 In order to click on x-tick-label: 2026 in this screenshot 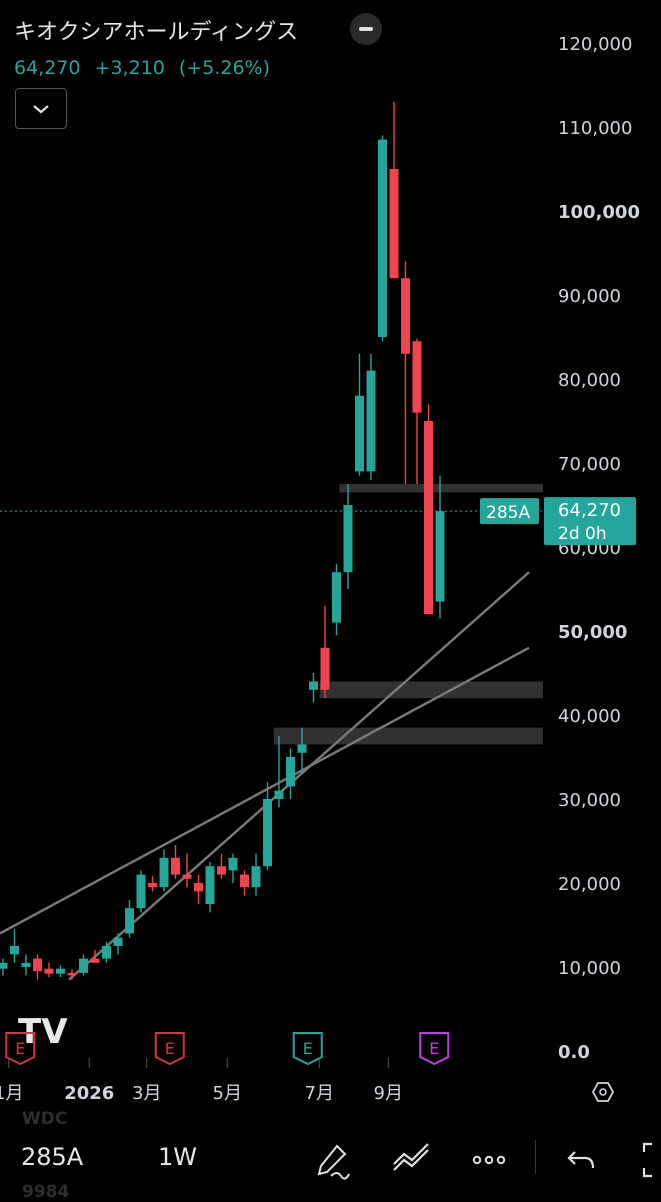, I will do `click(89, 1093)`.